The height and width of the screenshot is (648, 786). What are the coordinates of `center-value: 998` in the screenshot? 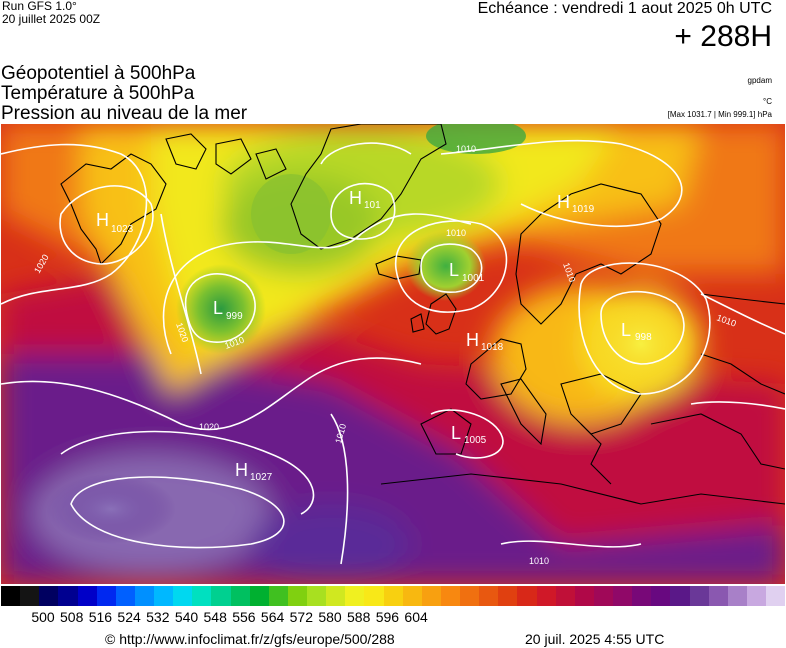 It's located at (643, 337).